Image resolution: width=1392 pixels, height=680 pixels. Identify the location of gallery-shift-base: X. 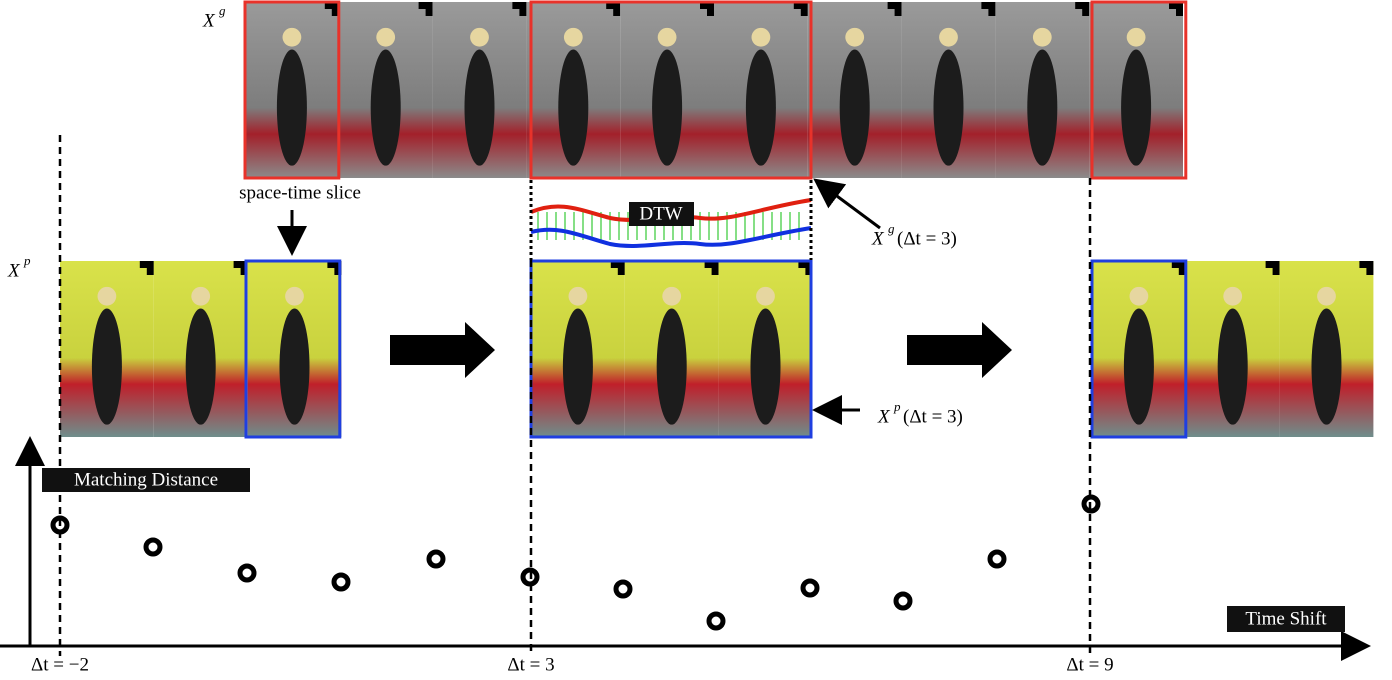
(878, 238).